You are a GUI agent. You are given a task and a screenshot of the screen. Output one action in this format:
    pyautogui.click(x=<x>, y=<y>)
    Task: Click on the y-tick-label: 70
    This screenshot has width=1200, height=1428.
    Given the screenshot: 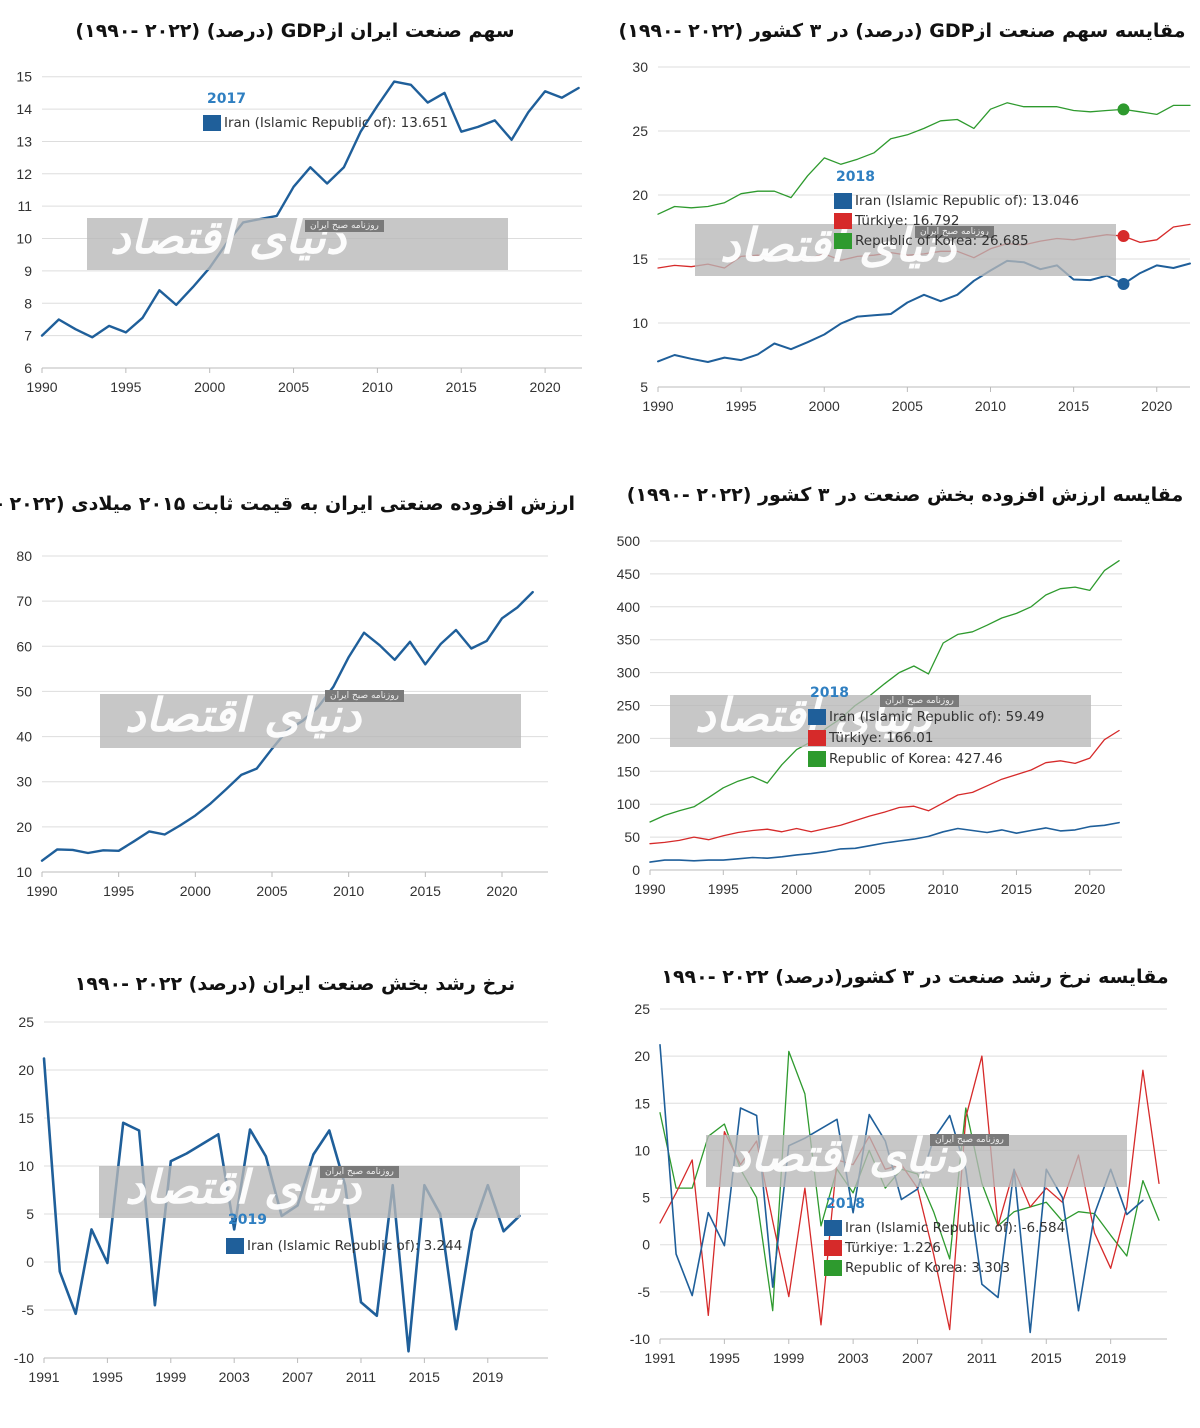 What is the action you would take?
    pyautogui.click(x=24, y=601)
    